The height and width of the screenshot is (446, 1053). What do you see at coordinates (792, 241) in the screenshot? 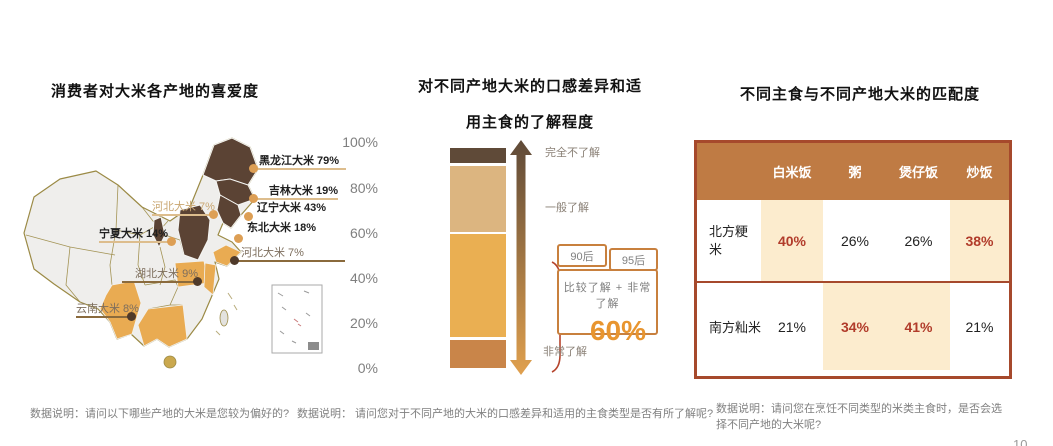
I see `cell-north-rice: 40%` at bounding box center [792, 241].